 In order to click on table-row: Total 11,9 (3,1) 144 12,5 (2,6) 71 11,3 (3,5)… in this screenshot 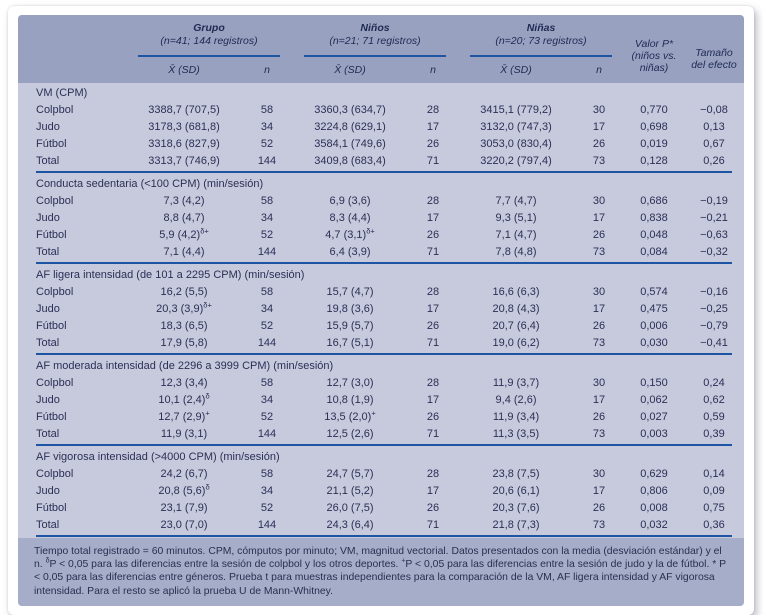, I will do `click(381, 434)`.